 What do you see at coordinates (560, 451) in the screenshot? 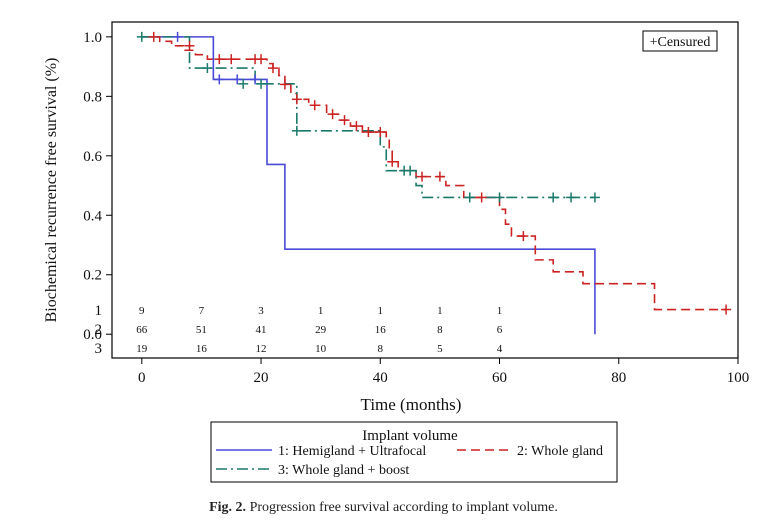
I see `legend-label-2: 2: Whole gland` at bounding box center [560, 451].